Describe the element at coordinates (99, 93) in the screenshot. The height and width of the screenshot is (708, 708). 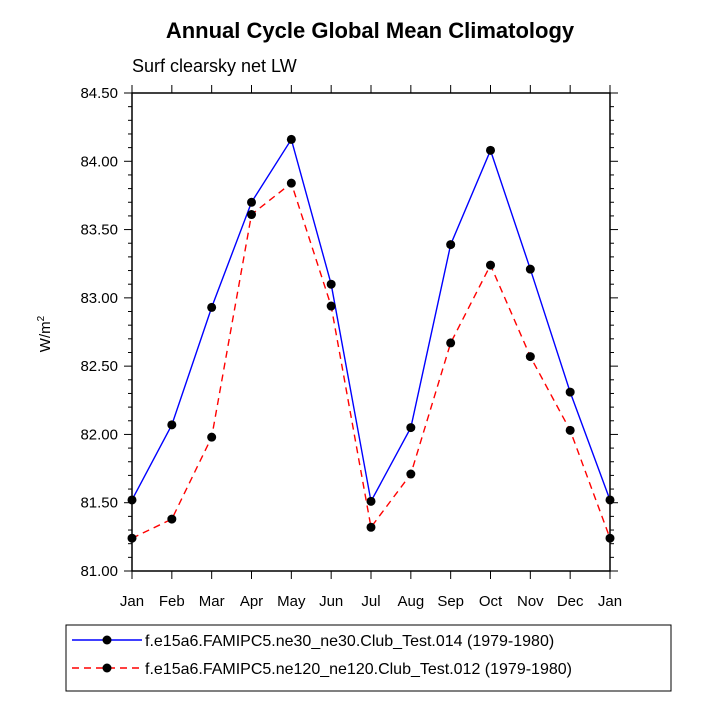
I see `y-tick-label-7: 84.50` at that location.